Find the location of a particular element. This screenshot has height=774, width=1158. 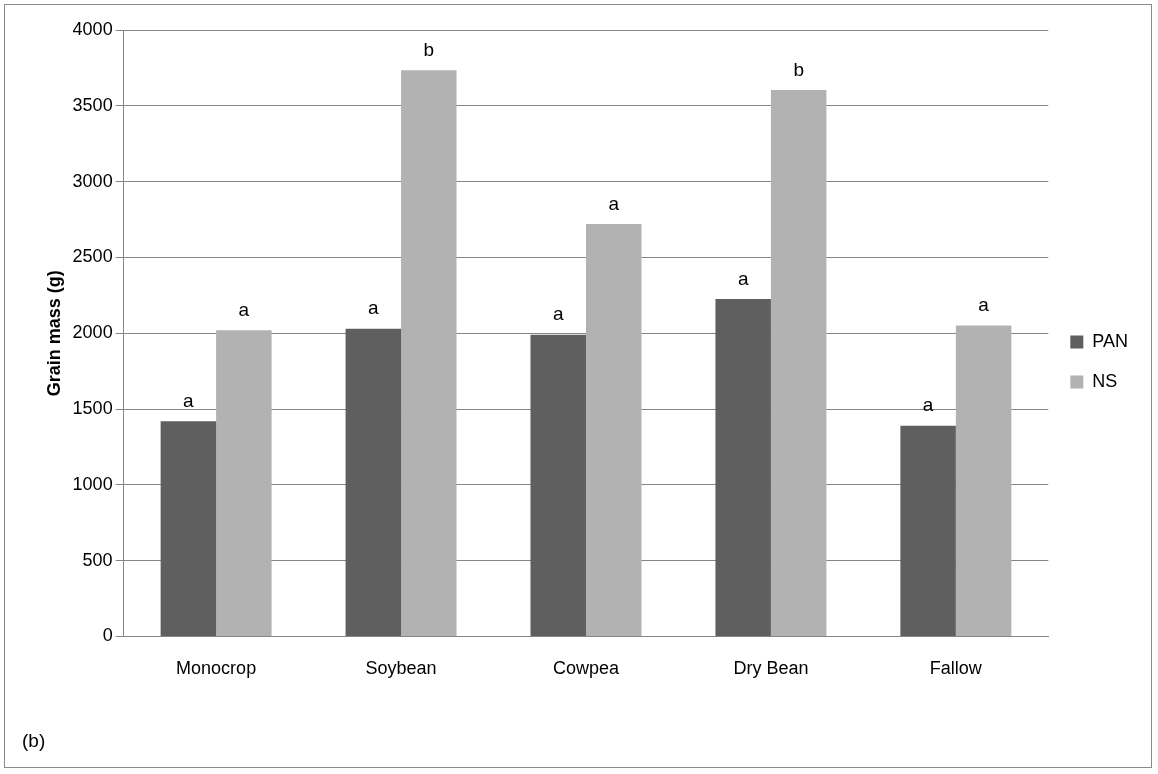

y-tick-label: 4000 is located at coordinates (92, 28).